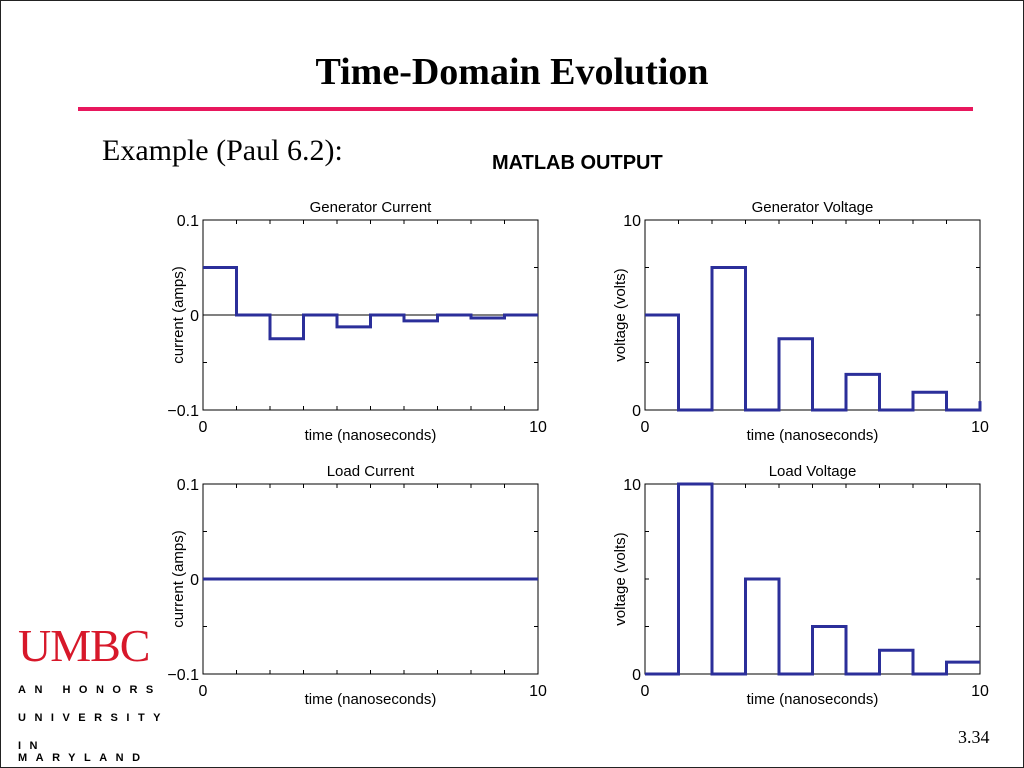 Image resolution: width=1024 pixels, height=768 pixels. I want to click on plot-title: Generator Current, so click(371, 207).